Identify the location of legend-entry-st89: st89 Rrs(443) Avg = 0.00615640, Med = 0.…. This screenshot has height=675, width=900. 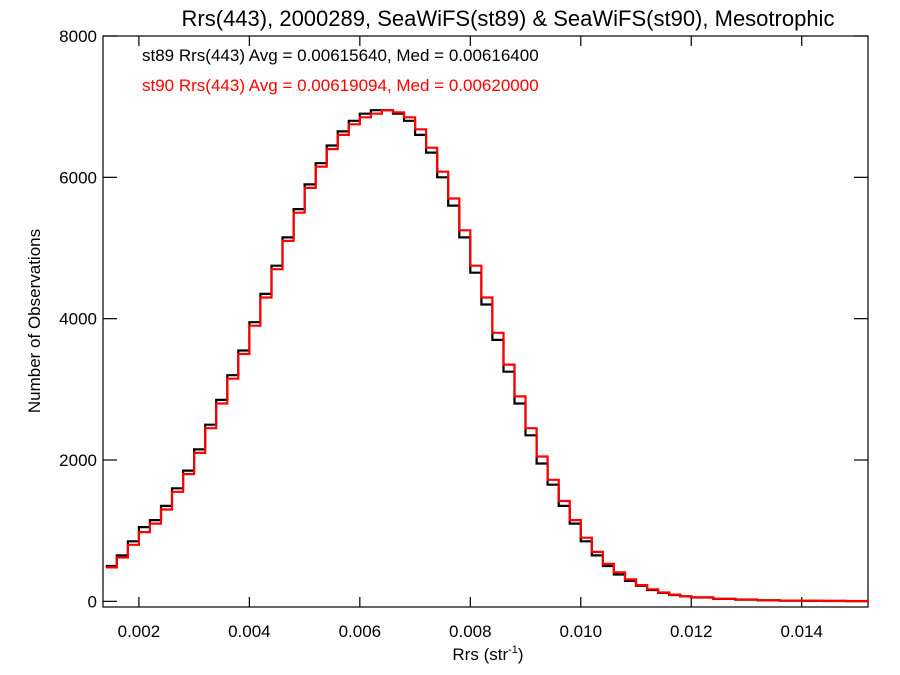
(340, 55).